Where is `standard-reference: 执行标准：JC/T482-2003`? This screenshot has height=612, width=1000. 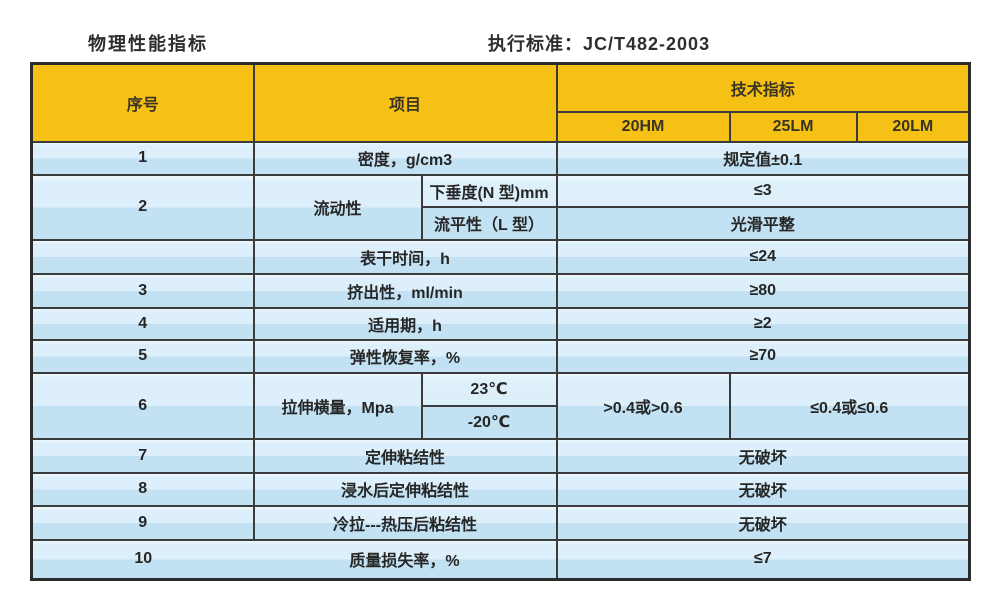
standard-reference: 执行标准：JC/T482-2003 is located at coordinates (599, 44).